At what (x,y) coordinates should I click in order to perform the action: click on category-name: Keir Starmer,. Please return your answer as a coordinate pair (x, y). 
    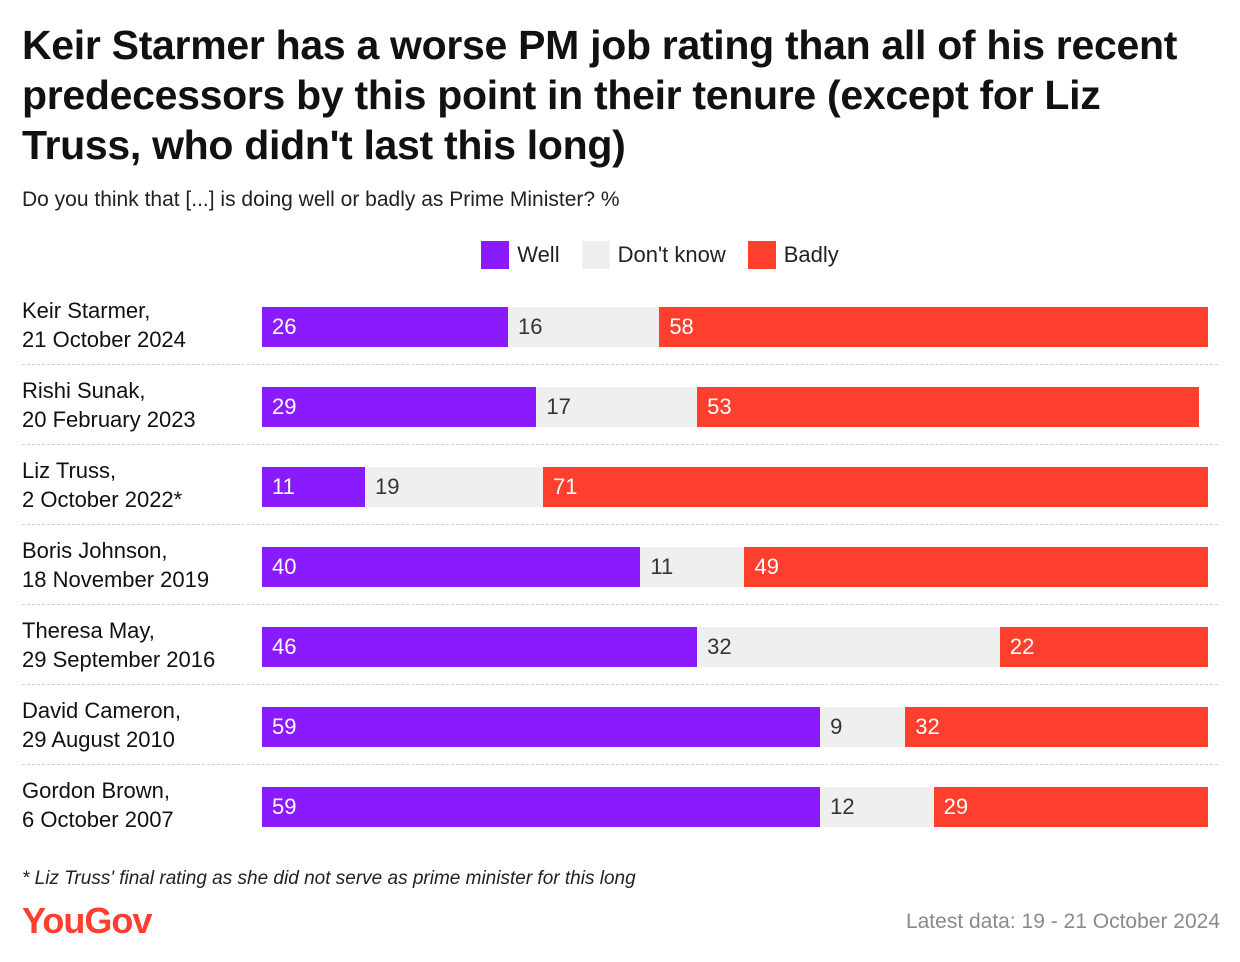
    Looking at the image, I should click on (86, 310).